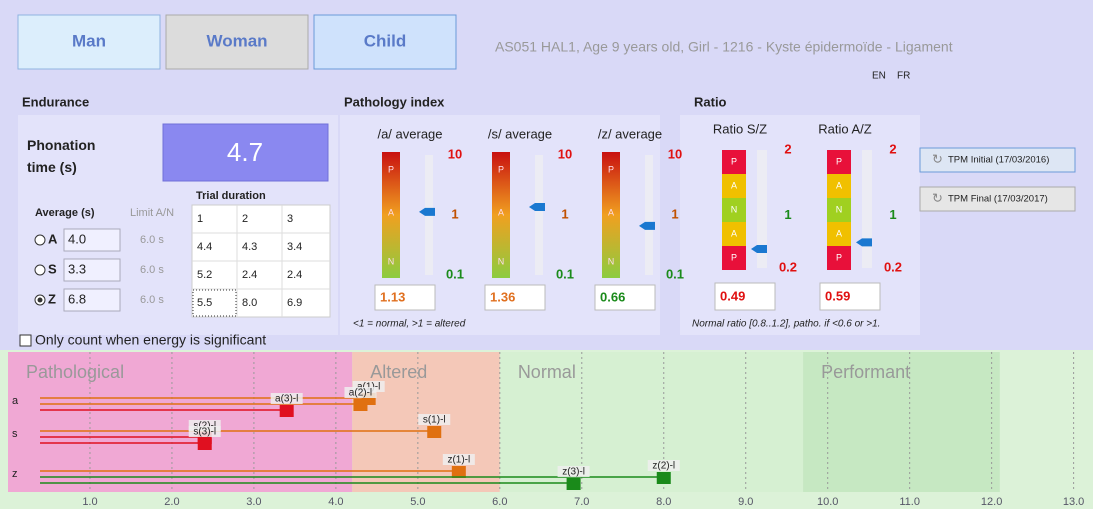 The height and width of the screenshot is (509, 1093). I want to click on row-label: a, so click(15, 401).